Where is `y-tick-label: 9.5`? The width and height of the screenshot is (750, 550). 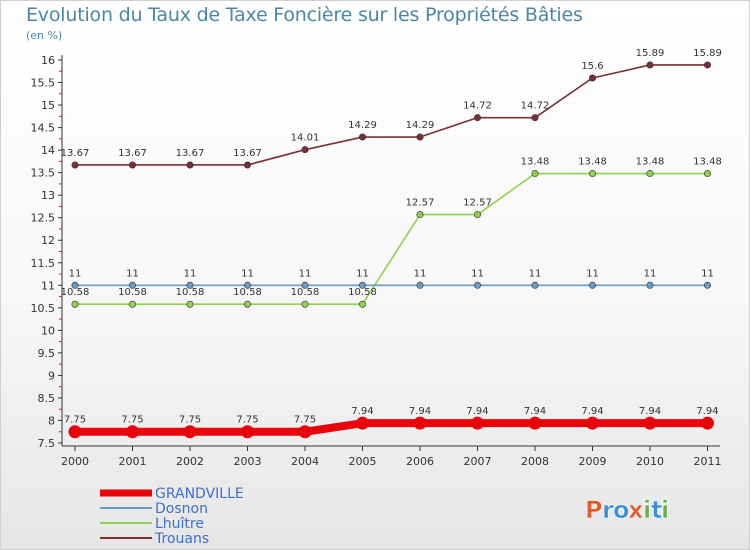 y-tick-label: 9.5 is located at coordinates (47, 353).